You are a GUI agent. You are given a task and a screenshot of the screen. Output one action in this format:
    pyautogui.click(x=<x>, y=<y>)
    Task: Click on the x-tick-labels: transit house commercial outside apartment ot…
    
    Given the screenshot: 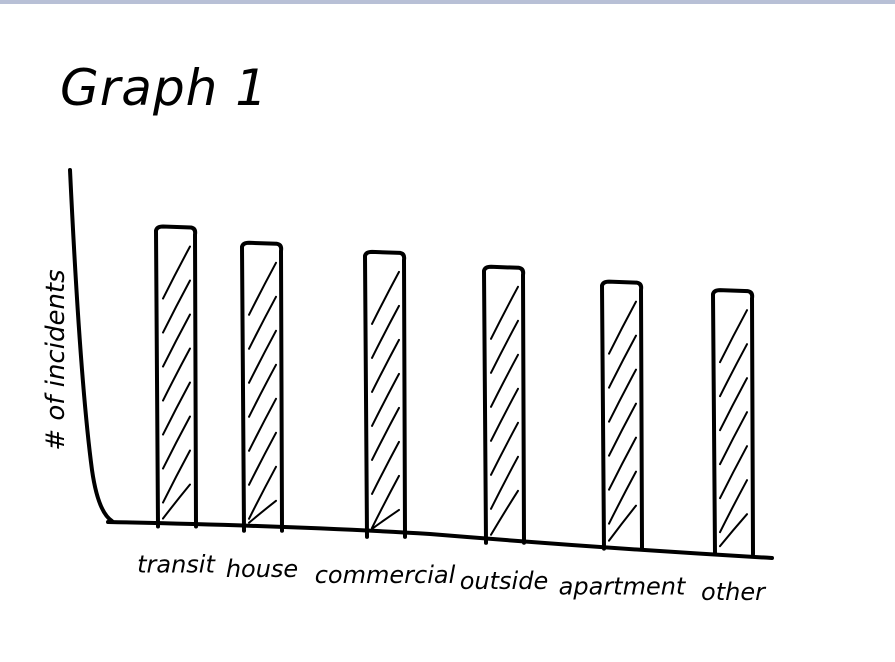 What is the action you would take?
    pyautogui.click(x=452, y=579)
    